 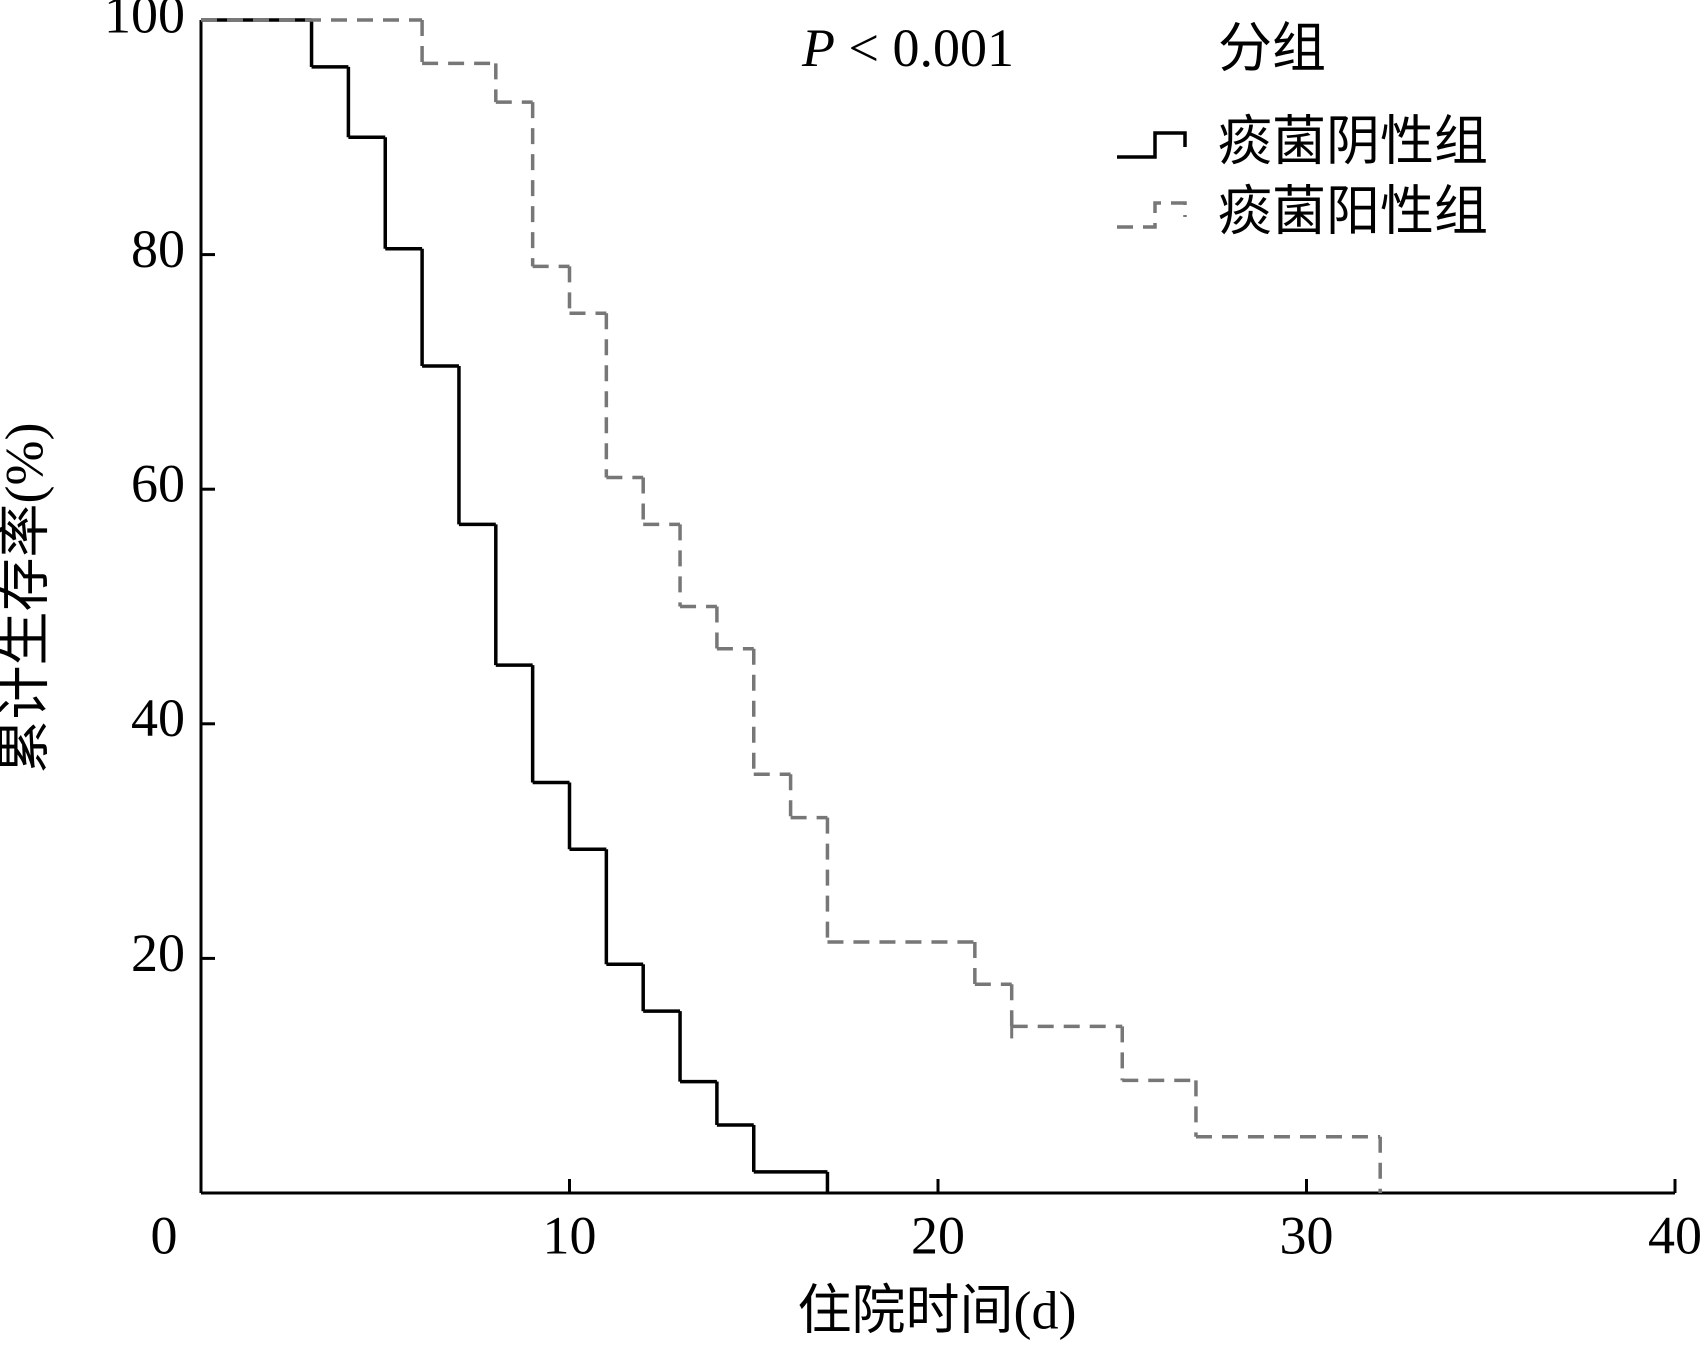 I want to click on y-tick-label: 40, so click(x=158, y=718).